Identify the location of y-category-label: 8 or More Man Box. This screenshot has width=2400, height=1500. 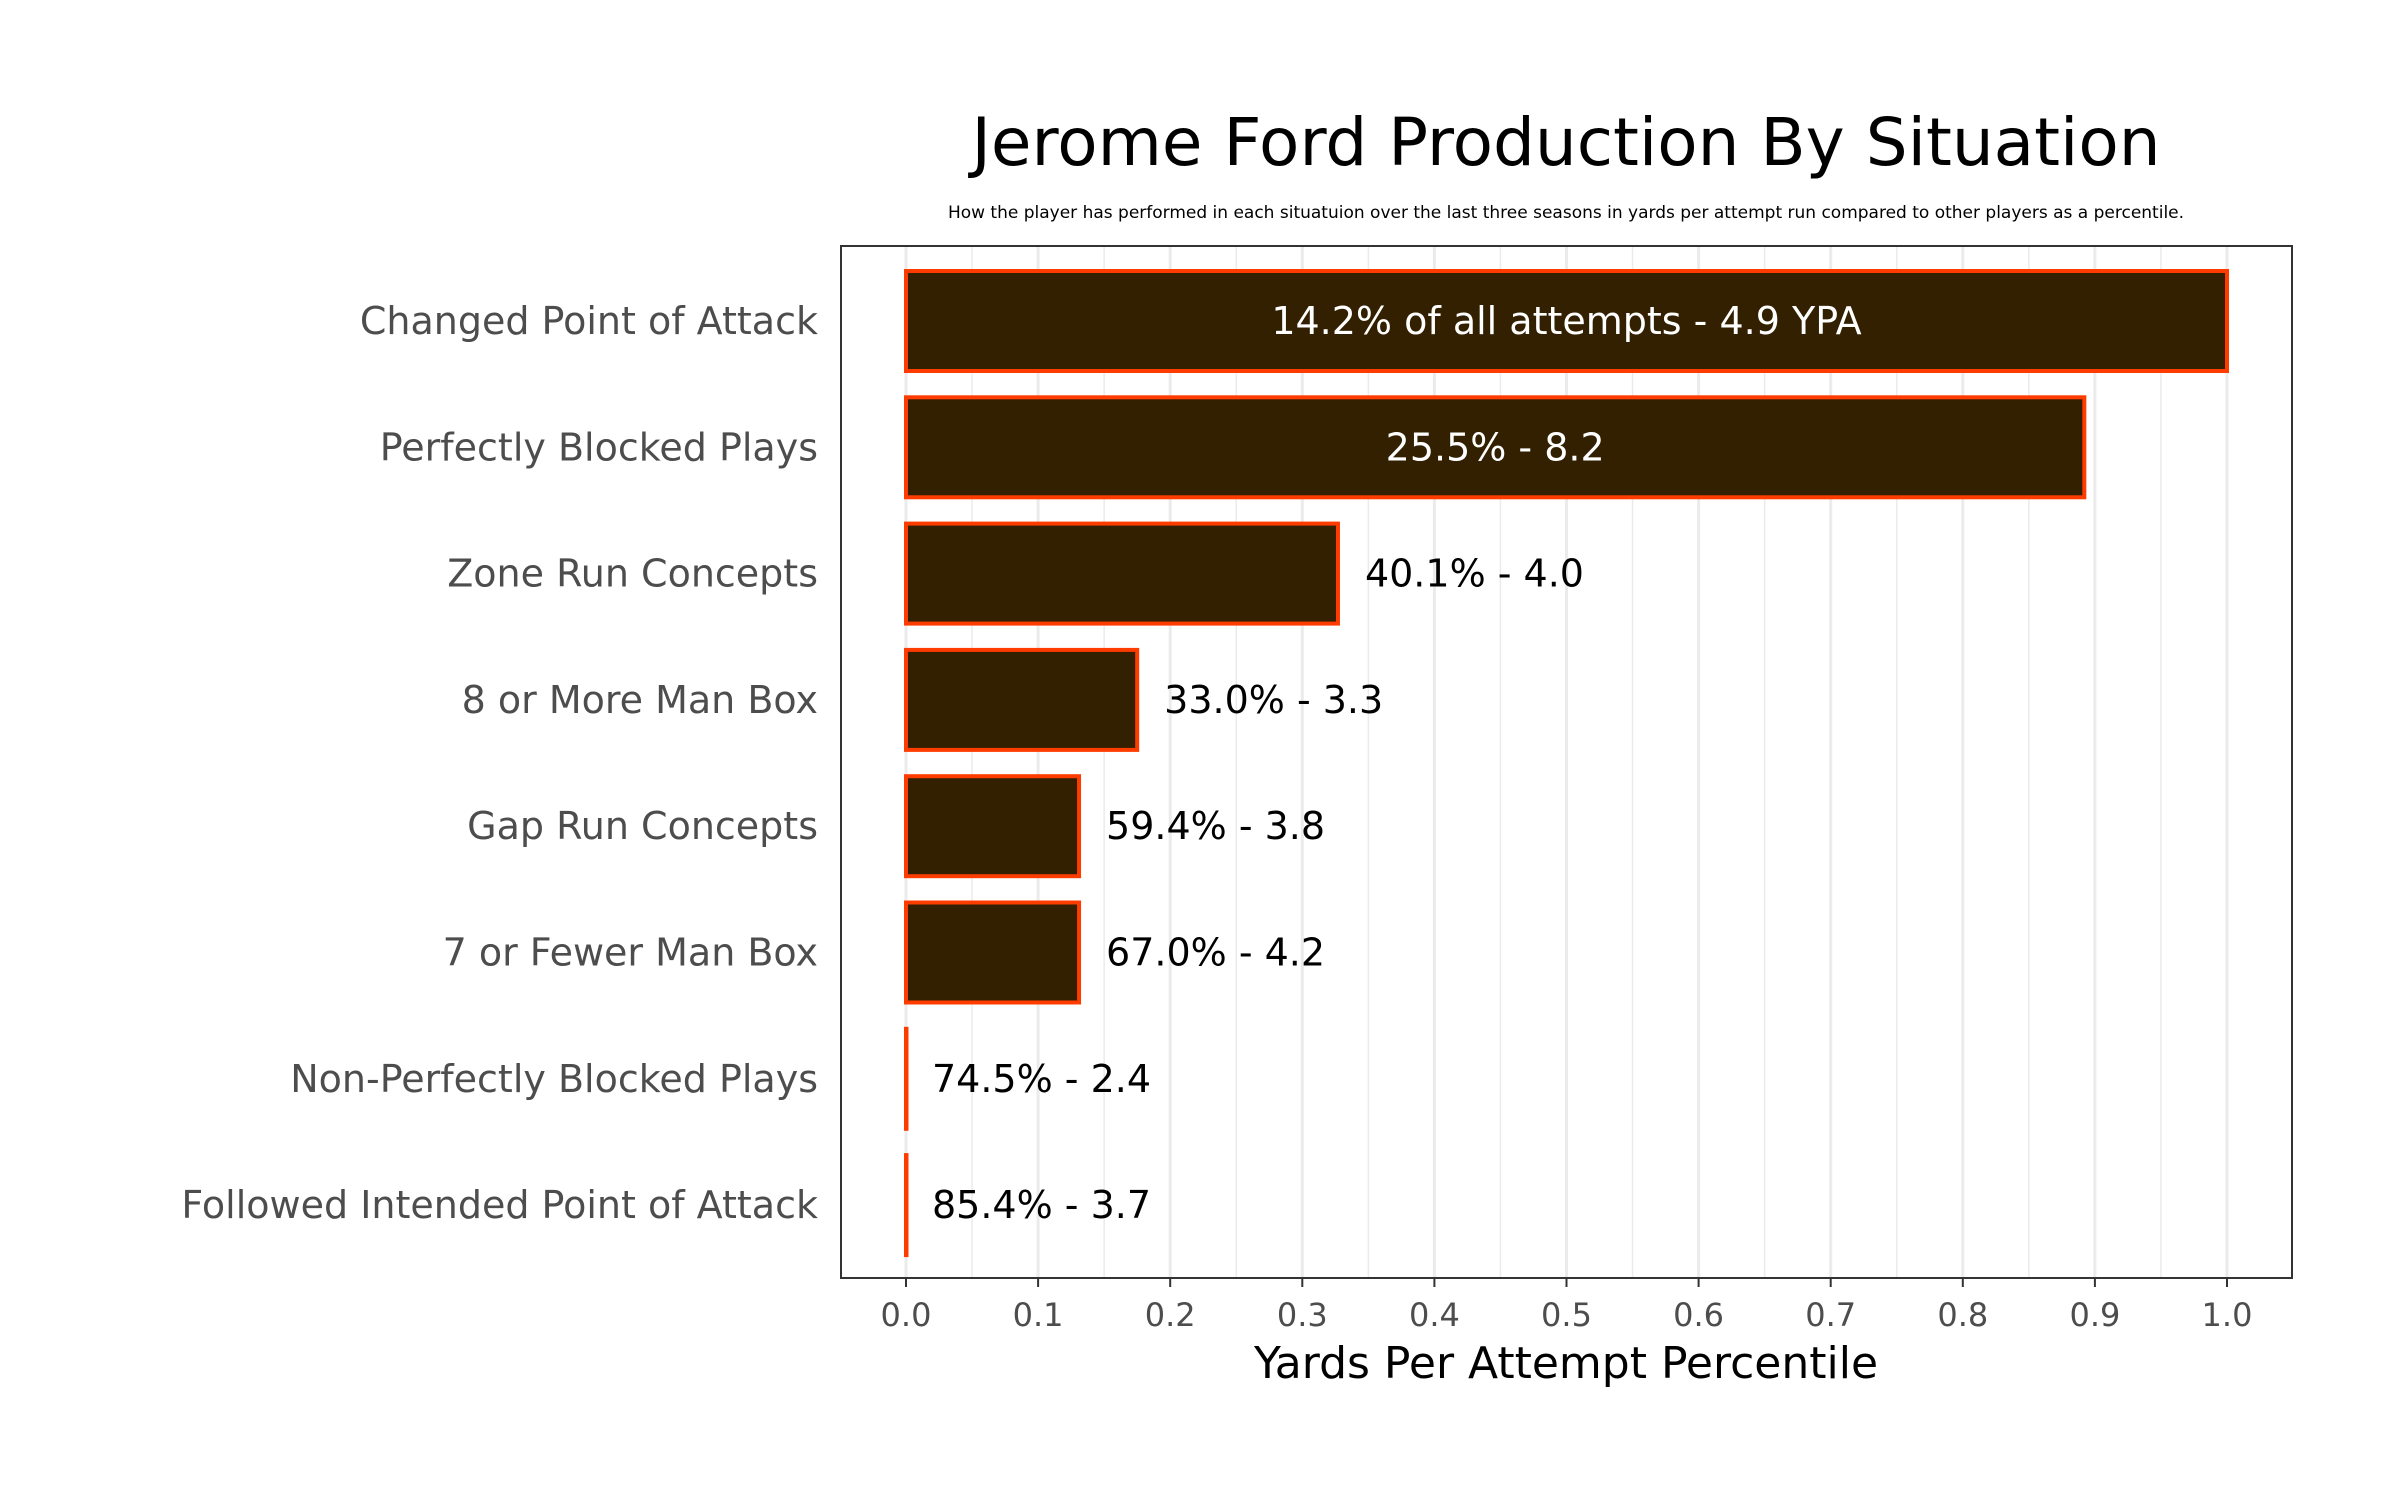
(640, 700).